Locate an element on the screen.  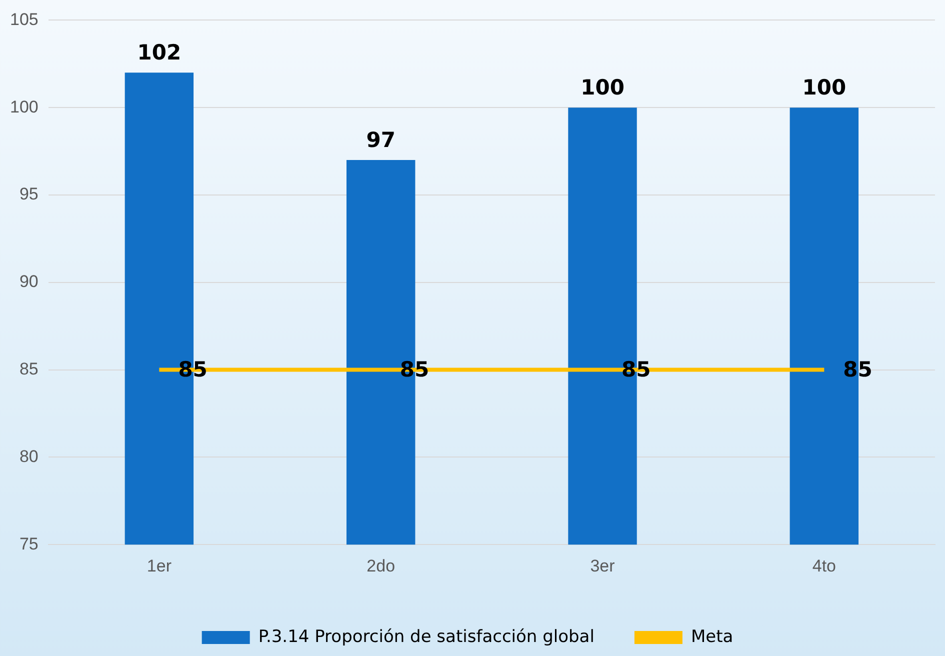
legend-label: Meta is located at coordinates (712, 636).